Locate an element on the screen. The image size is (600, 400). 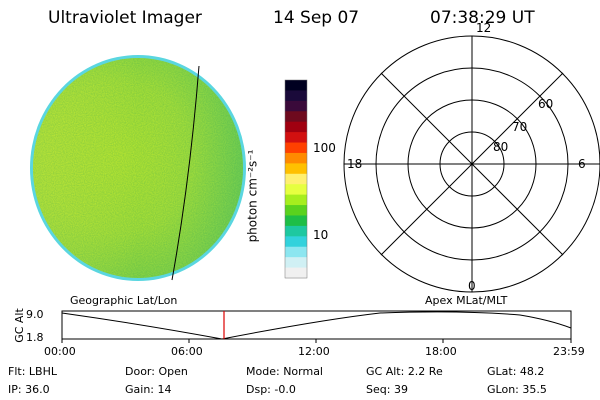
altitude-strip is located at coordinates (316, 326).